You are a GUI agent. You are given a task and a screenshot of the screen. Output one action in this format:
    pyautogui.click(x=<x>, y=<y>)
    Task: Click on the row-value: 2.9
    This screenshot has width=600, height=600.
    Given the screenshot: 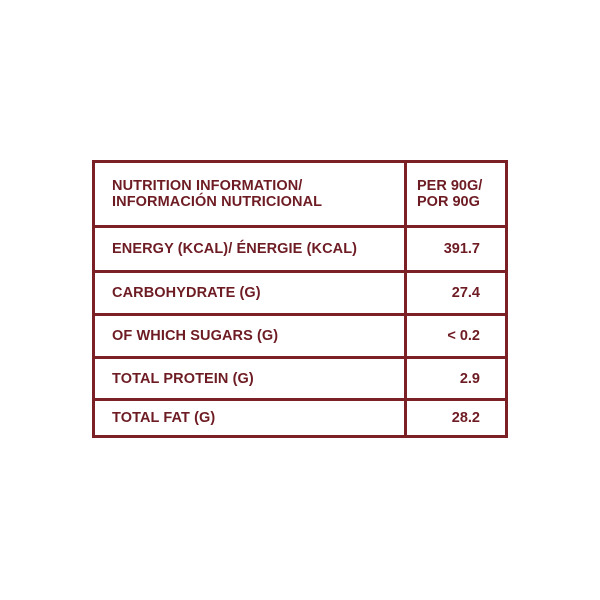 What is the action you would take?
    pyautogui.click(x=469, y=378)
    